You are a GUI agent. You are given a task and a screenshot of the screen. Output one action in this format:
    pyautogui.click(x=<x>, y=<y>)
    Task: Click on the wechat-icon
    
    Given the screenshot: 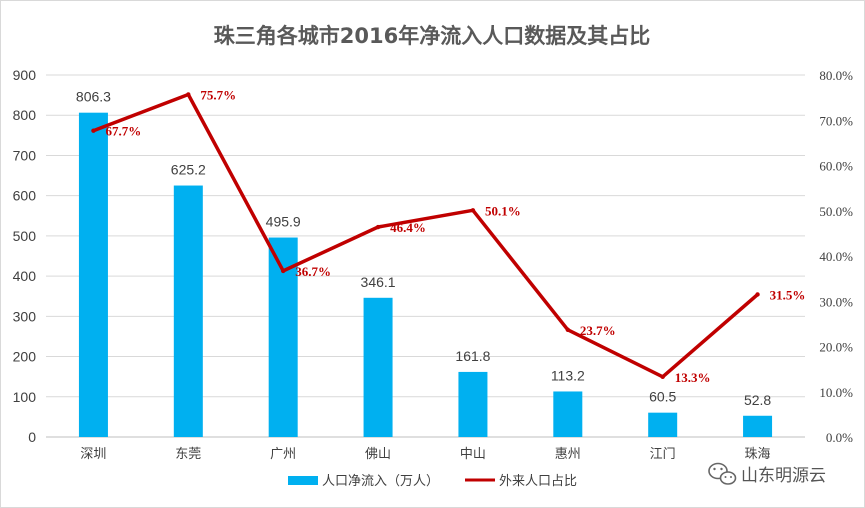 What is the action you would take?
    pyautogui.click(x=722, y=473)
    